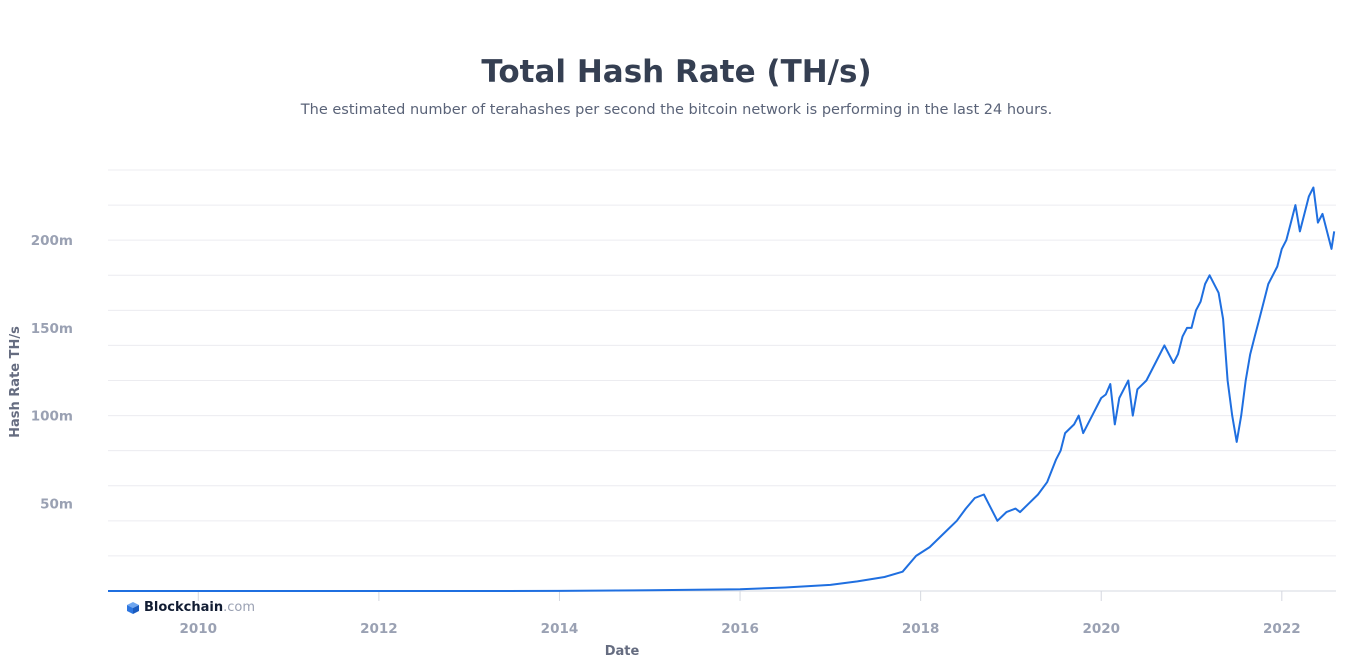 This screenshot has width=1353, height=662. I want to click on x-tick-label: 2022, so click(1282, 629).